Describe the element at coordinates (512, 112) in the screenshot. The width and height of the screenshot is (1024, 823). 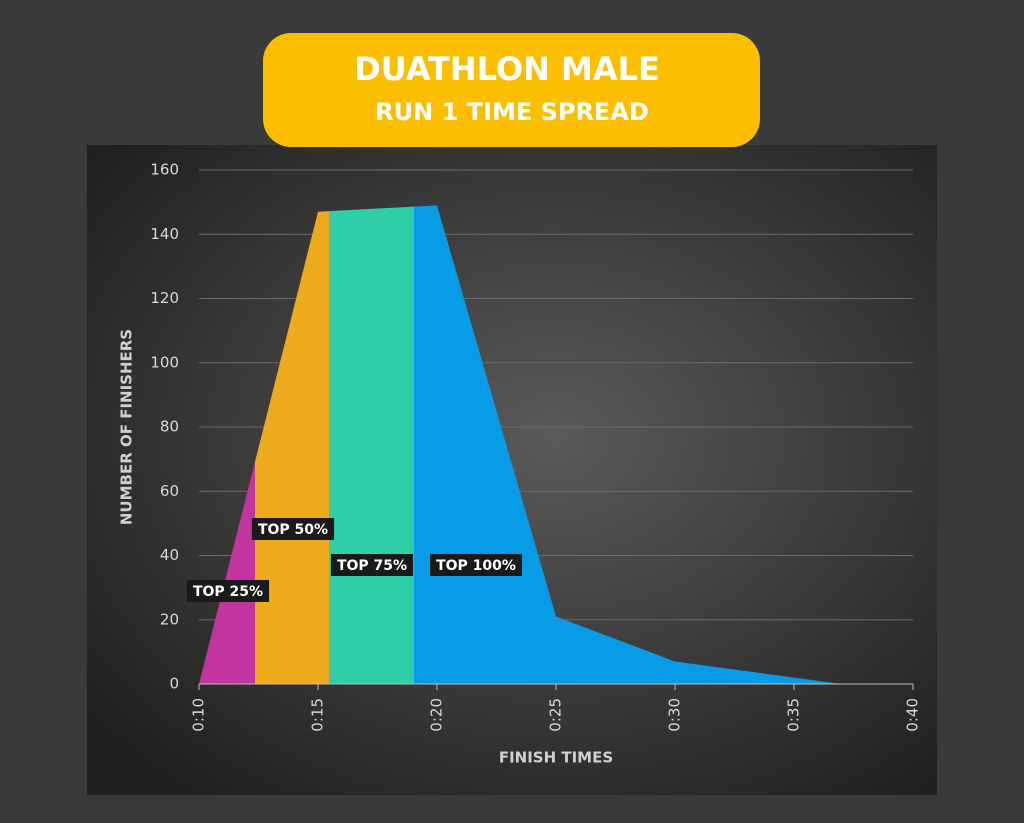
I see `chart-subtitle: RUN 1 TIME SPREAD` at that location.